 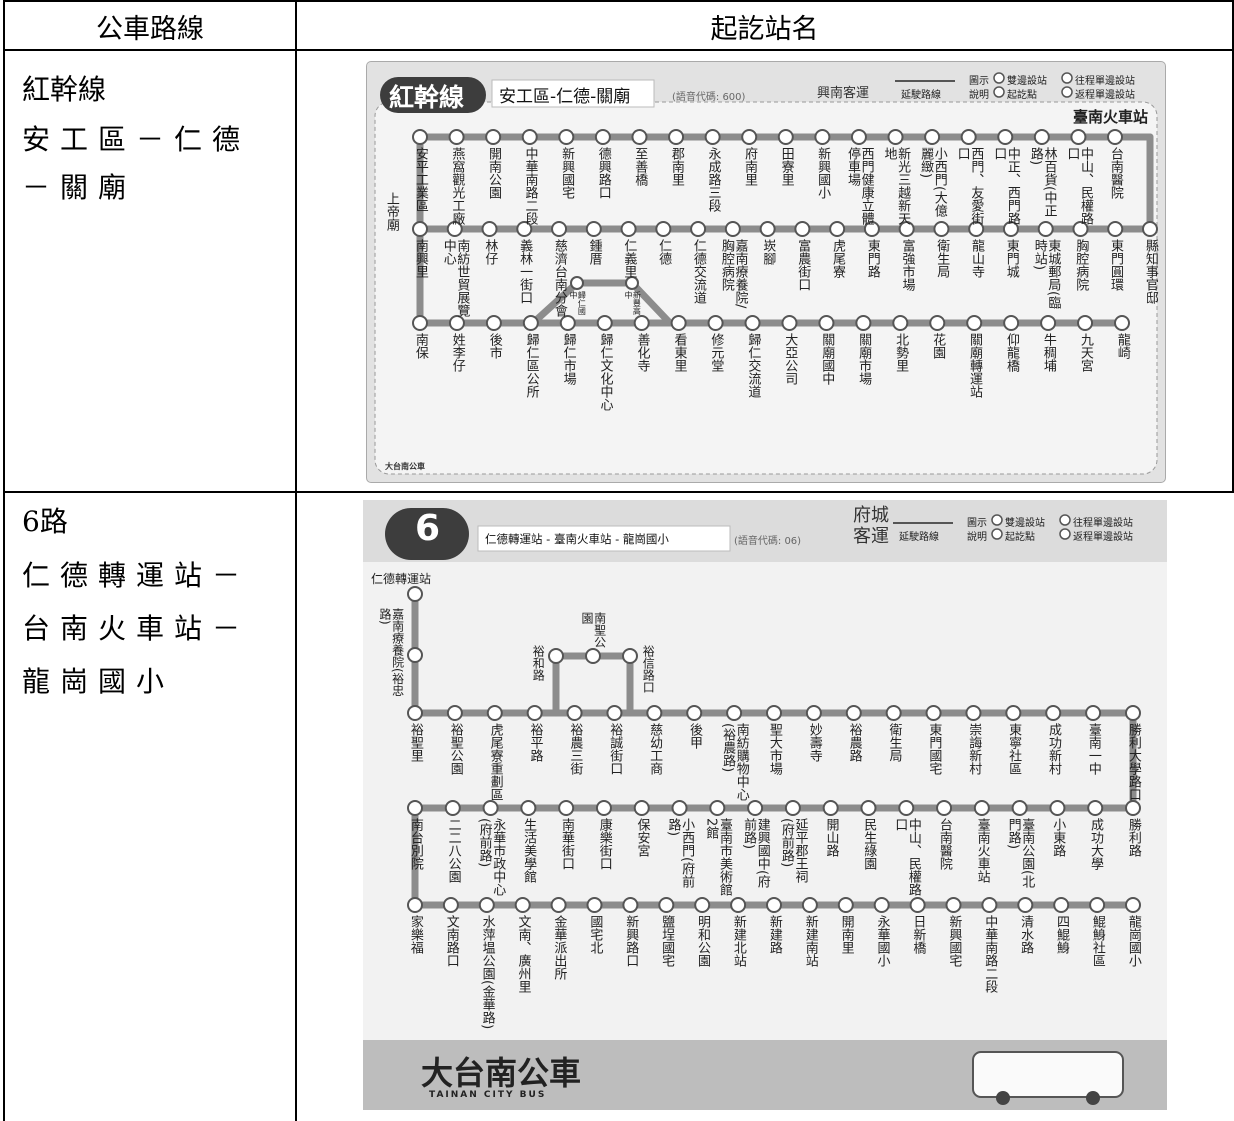 What do you see at coordinates (774, 934) in the screenshot?
I see `station-label: 新建路` at bounding box center [774, 934].